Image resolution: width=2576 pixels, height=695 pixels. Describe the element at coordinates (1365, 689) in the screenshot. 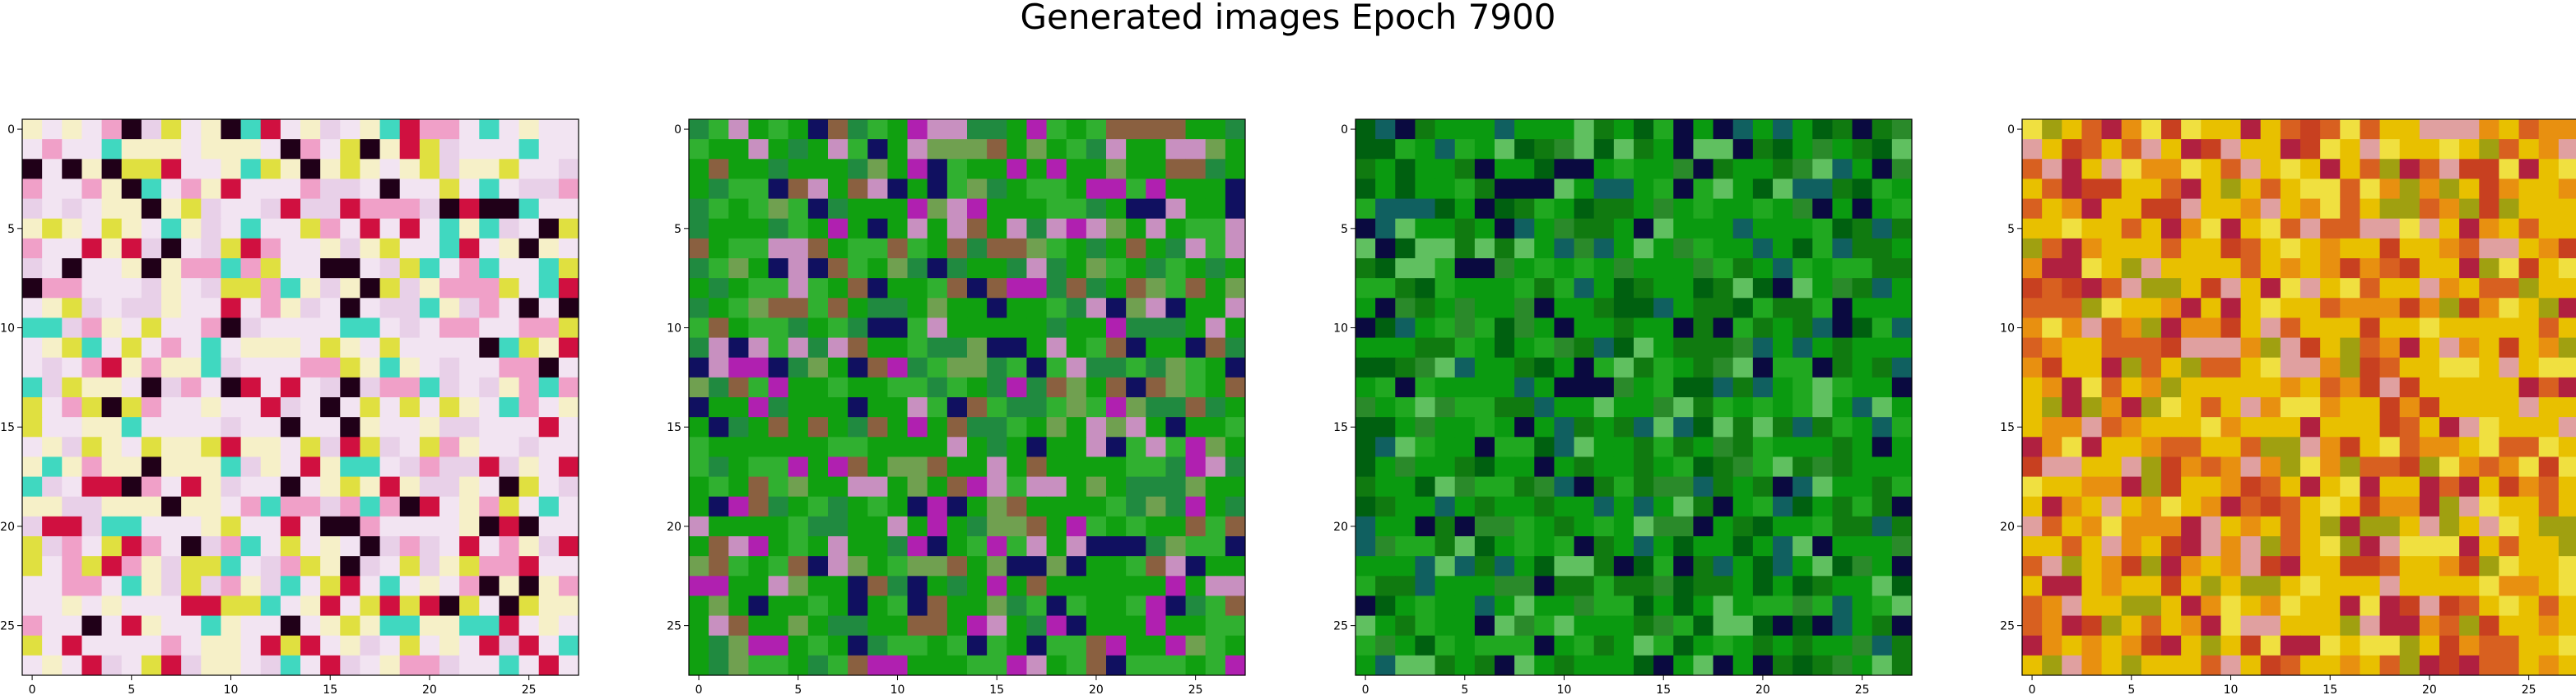

I see `x-tick-label: 0` at that location.